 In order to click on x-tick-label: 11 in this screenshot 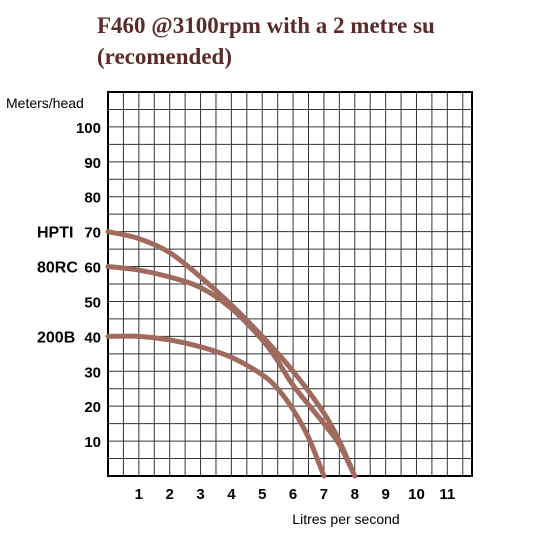, I will do `click(447, 494)`.